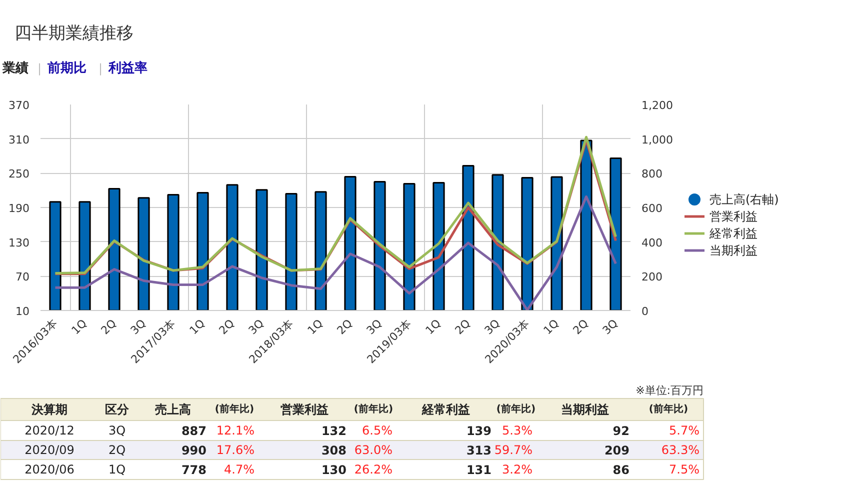 Image resolution: width=862 pixels, height=494 pixels. Describe the element at coordinates (19, 139) in the screenshot. I see `y-tick-label: 310` at that location.